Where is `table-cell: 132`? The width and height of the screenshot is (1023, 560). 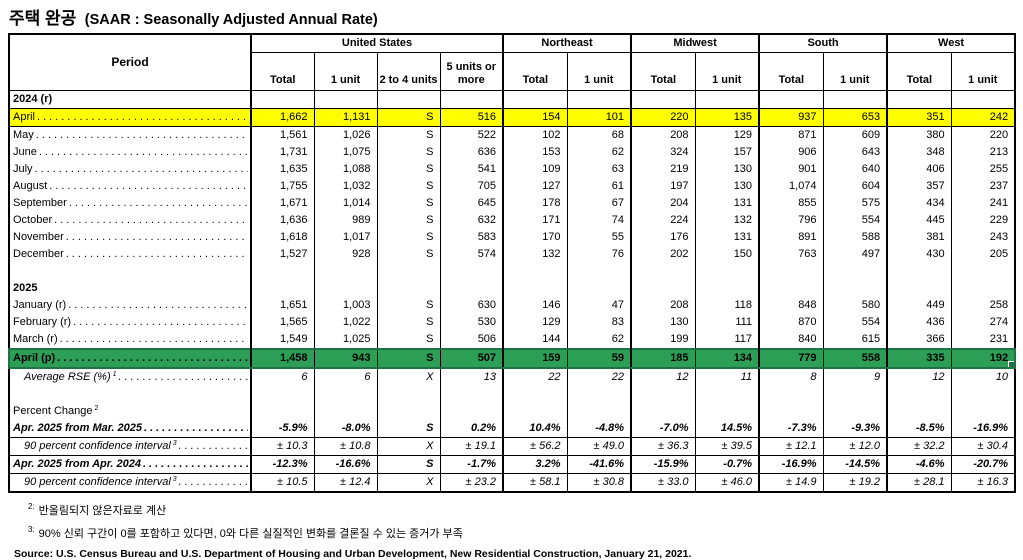 table-cell: 132 is located at coordinates (727, 220).